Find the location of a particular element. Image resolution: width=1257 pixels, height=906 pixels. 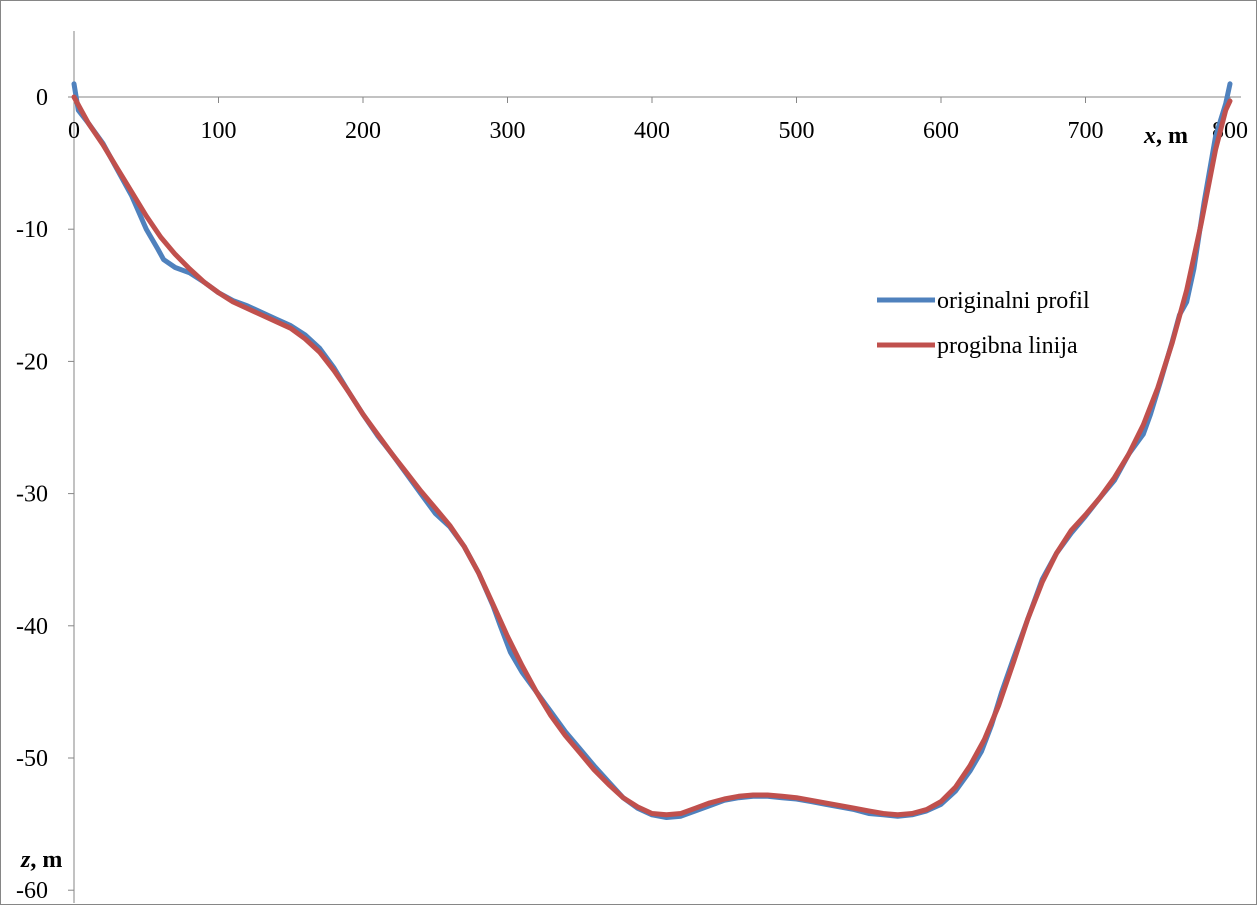

x-tick-labels: 0 100 200 300 400 500 600 700 800 is located at coordinates (658, 120).